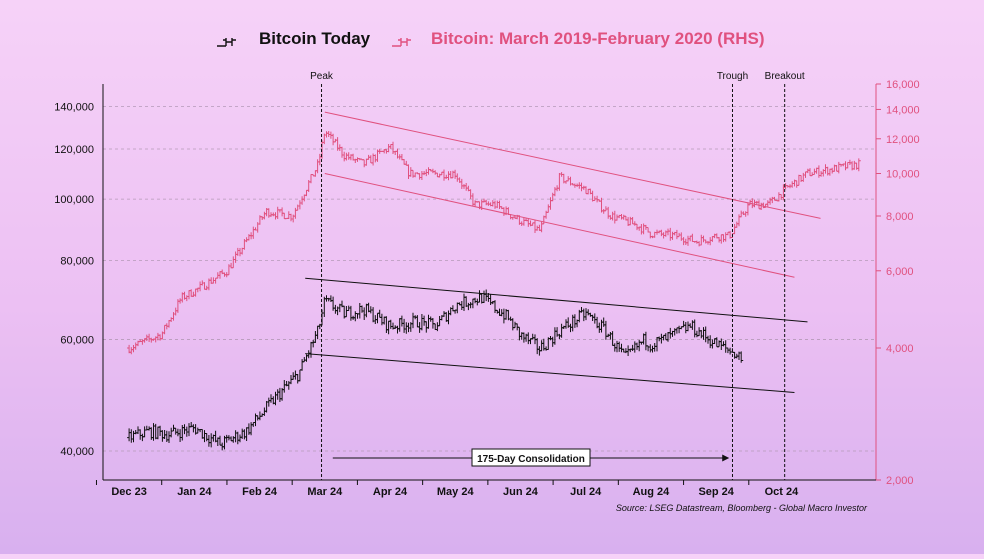  Describe the element at coordinates (598, 38) in the screenshot. I see `legend-label-rhs: Bitcoin: March 2019-February 2020 (RHS)` at that location.